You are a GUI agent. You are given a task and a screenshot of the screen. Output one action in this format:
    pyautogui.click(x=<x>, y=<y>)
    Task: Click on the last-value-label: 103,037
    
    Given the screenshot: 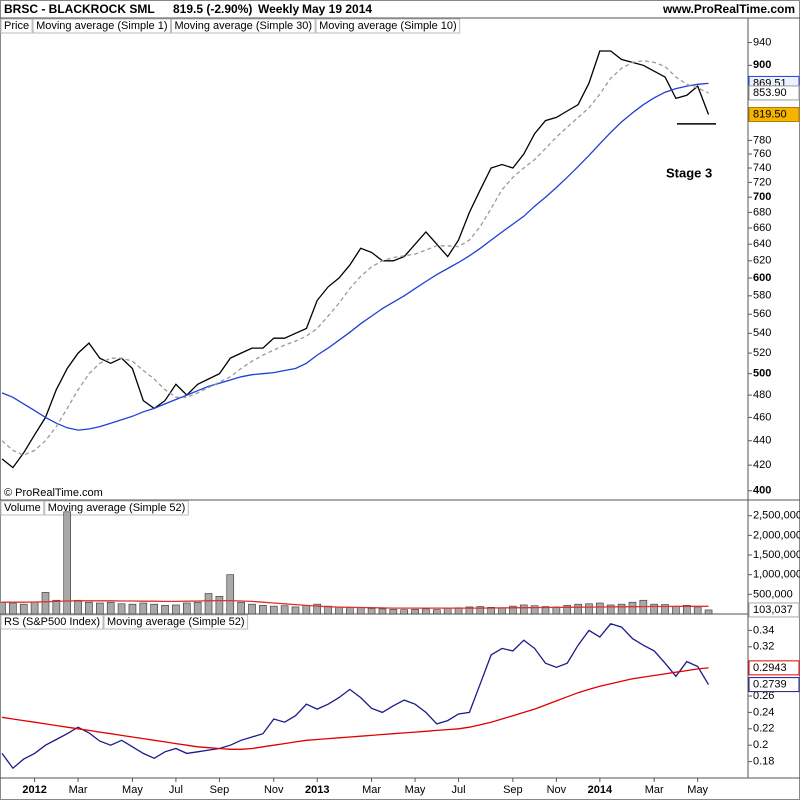 What is the action you would take?
    pyautogui.click(x=773, y=610)
    